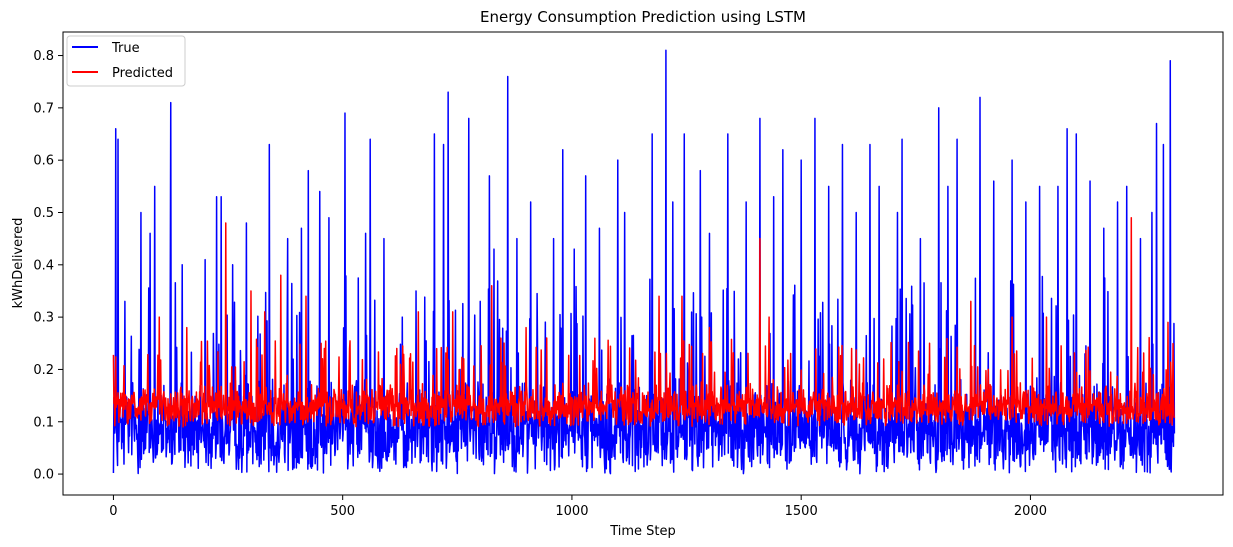 The width and height of the screenshot is (1233, 547). What do you see at coordinates (1030, 511) in the screenshot?
I see `x-tick-label: 2000` at bounding box center [1030, 511].